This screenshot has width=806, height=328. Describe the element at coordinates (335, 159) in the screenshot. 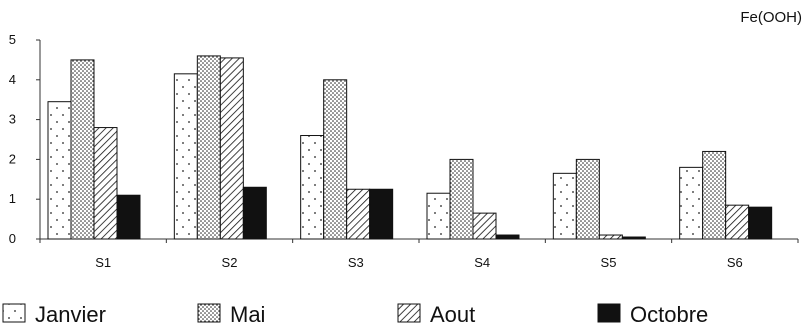

I see `bar-mai-s3` at that location.